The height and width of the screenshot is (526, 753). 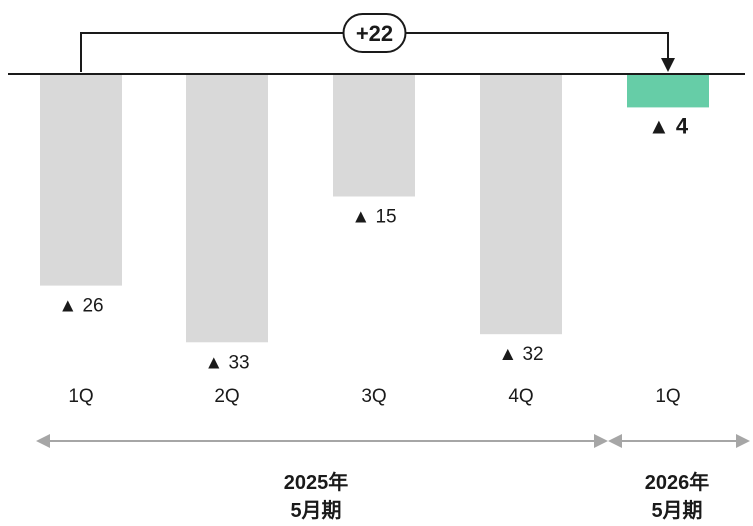 I want to click on period-label-line: 2026年, so click(x=677, y=482).